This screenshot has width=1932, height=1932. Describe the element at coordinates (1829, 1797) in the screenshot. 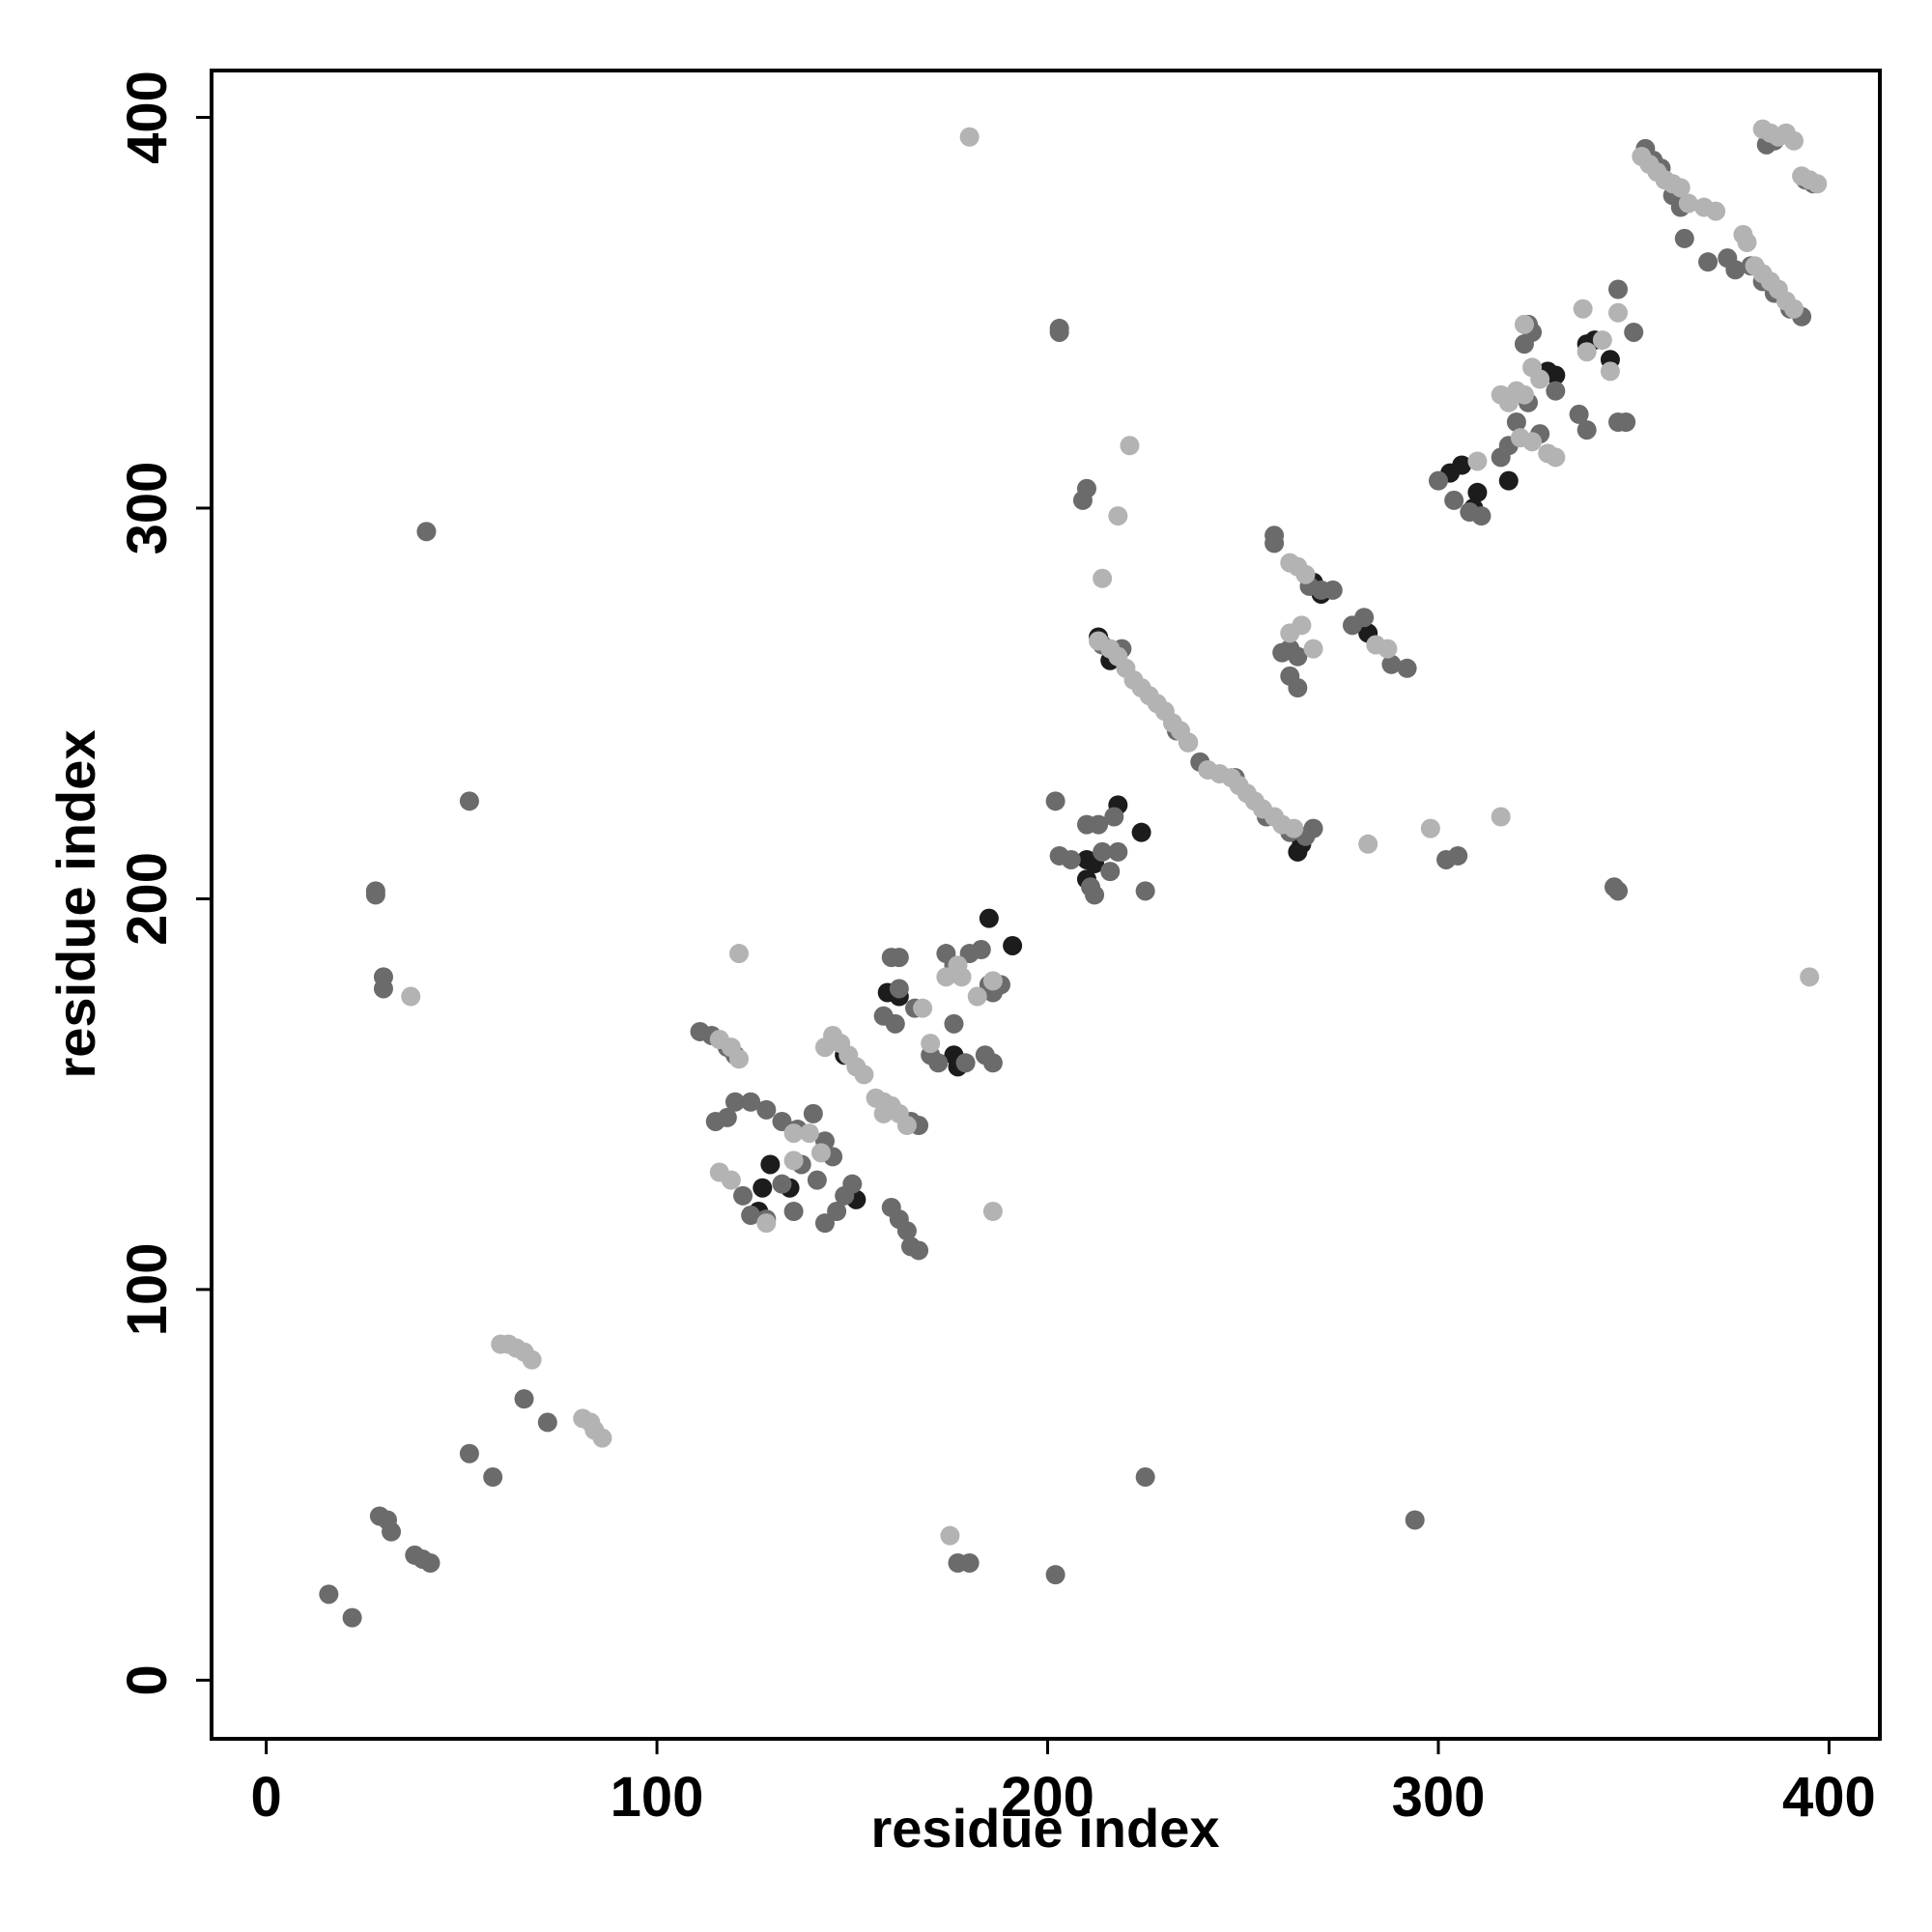

I see `x-tick-label: 400` at that location.